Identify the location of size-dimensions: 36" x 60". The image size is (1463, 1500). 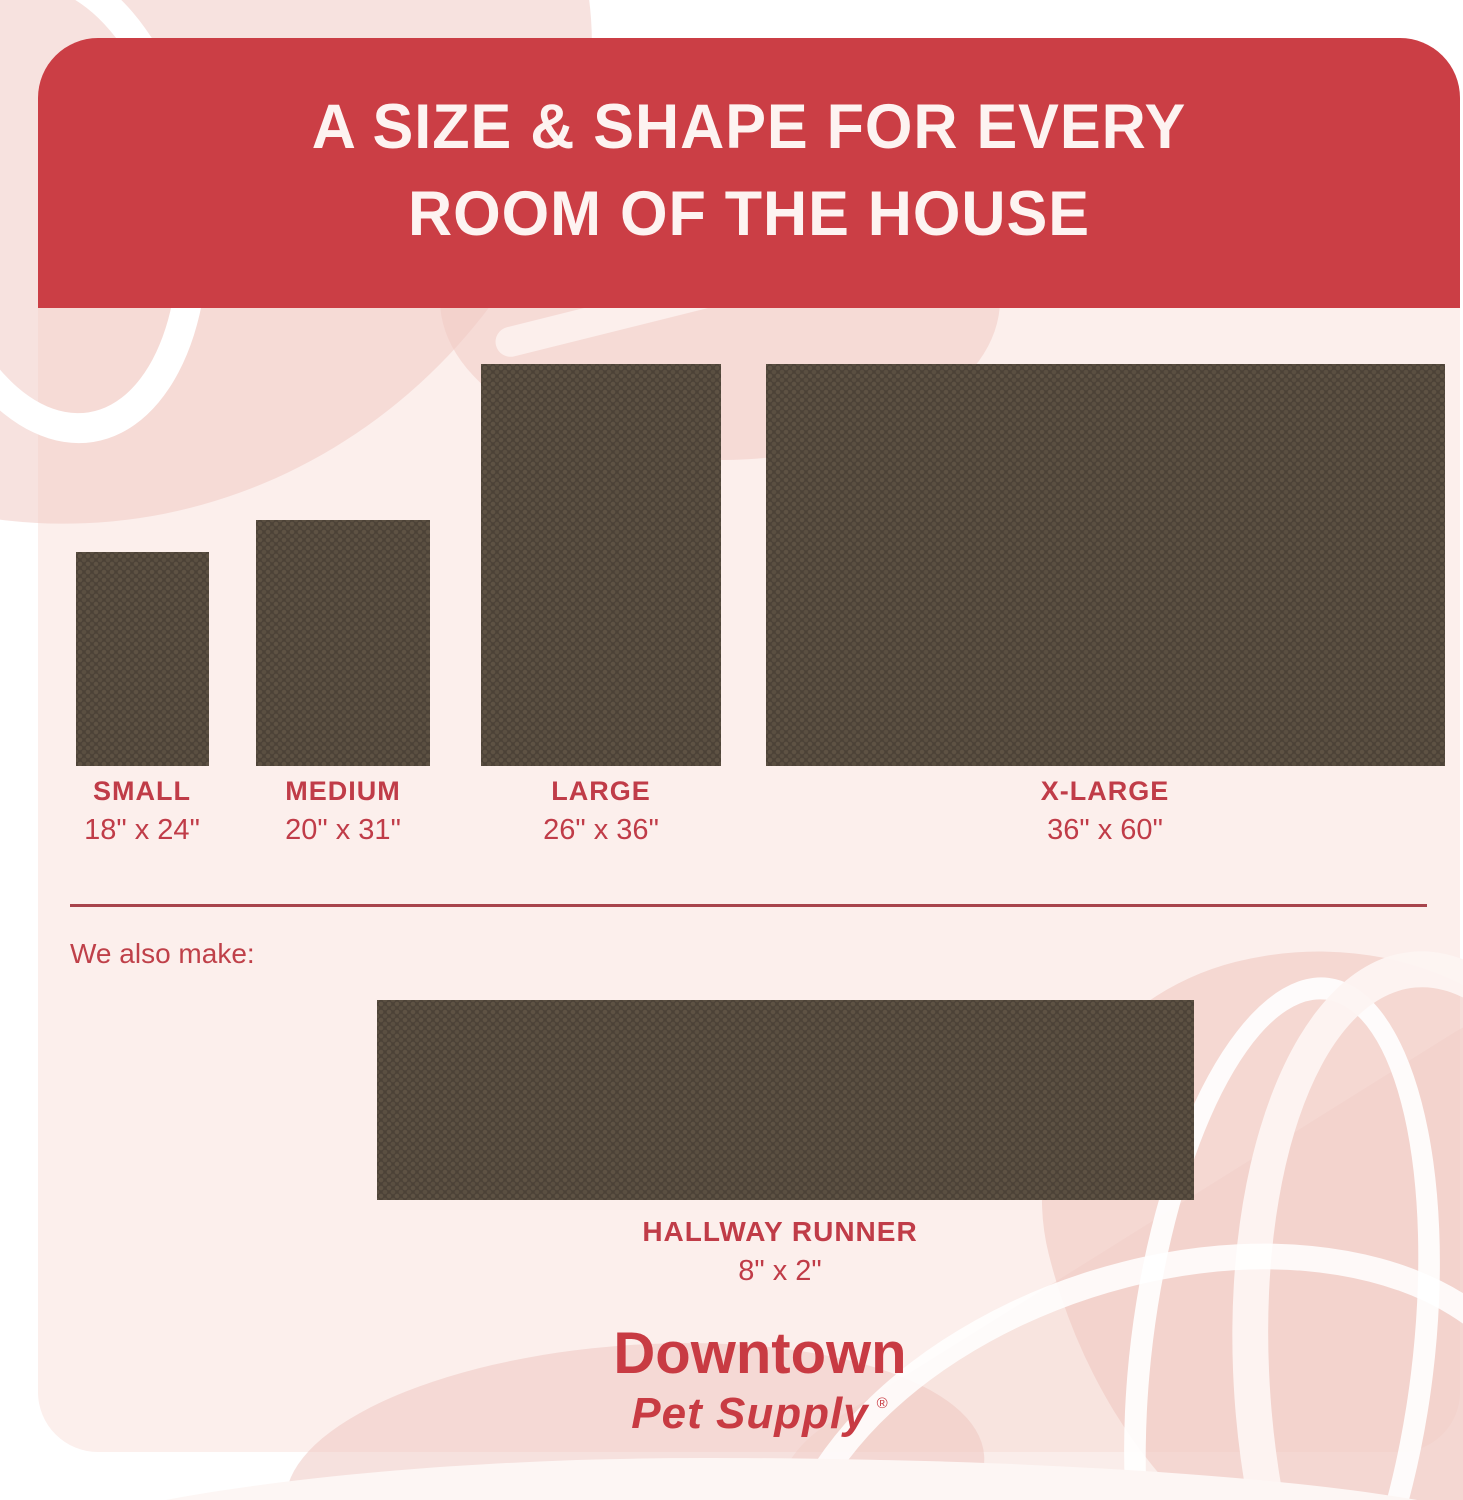
(1105, 830).